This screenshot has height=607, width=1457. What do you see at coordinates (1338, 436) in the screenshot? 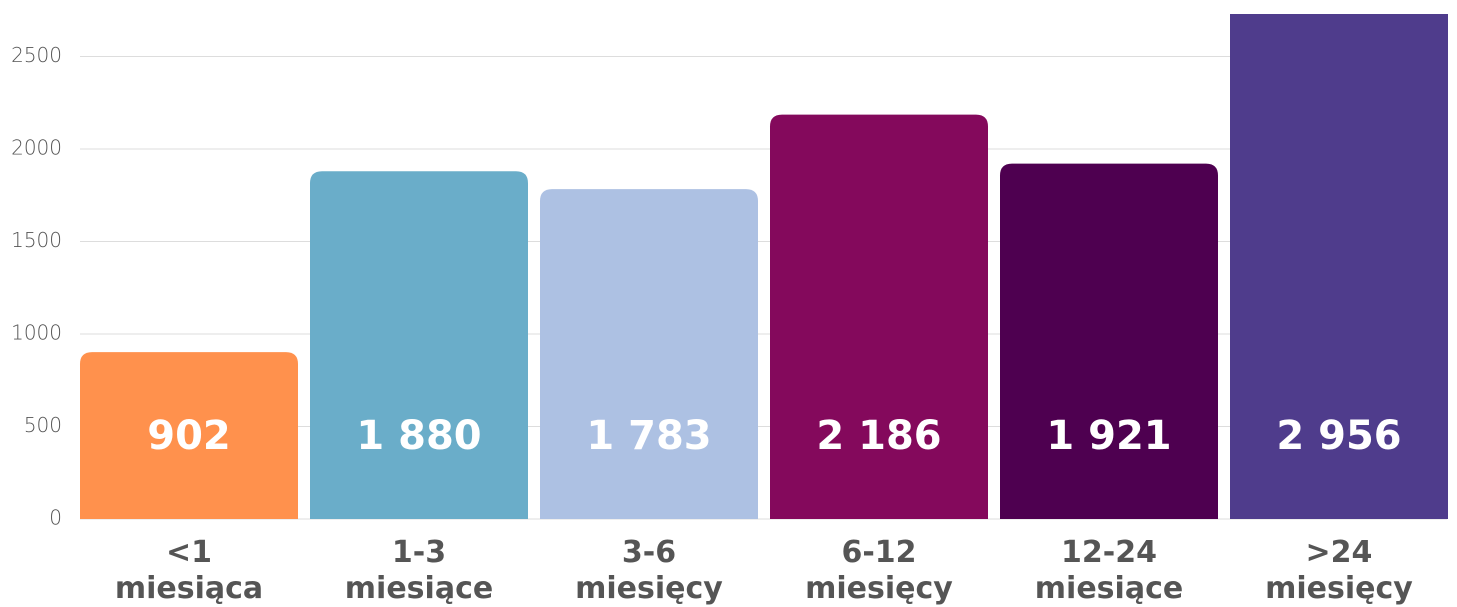
I see `value-label: 2 956` at bounding box center [1338, 436].